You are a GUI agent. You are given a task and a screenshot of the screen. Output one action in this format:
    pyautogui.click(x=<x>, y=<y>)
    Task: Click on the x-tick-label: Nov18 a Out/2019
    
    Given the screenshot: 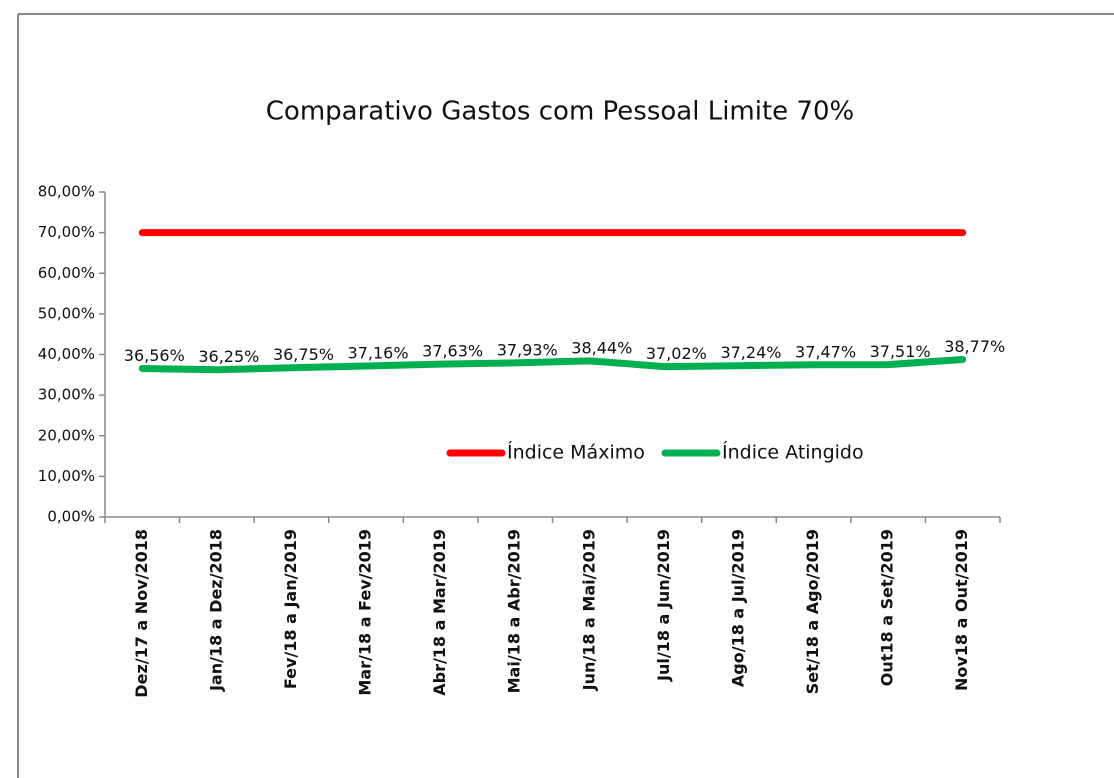 What is the action you would take?
    pyautogui.click(x=961, y=610)
    